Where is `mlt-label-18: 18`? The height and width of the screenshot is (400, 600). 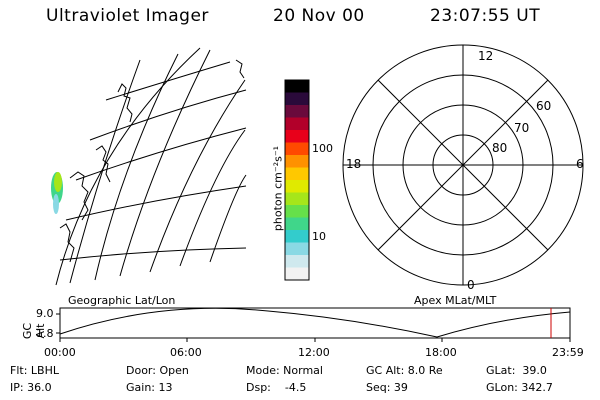
mlt-label-18: 18 is located at coordinates (353, 164).